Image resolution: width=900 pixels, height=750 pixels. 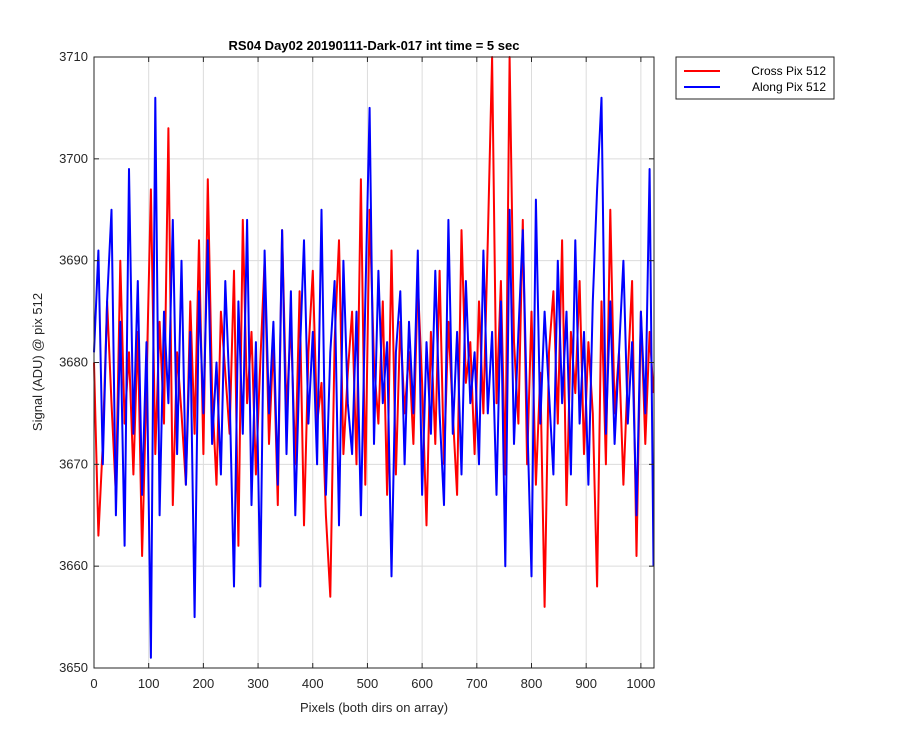 What do you see at coordinates (73, 260) in the screenshot?
I see `y-tick-label: 3690` at bounding box center [73, 260].